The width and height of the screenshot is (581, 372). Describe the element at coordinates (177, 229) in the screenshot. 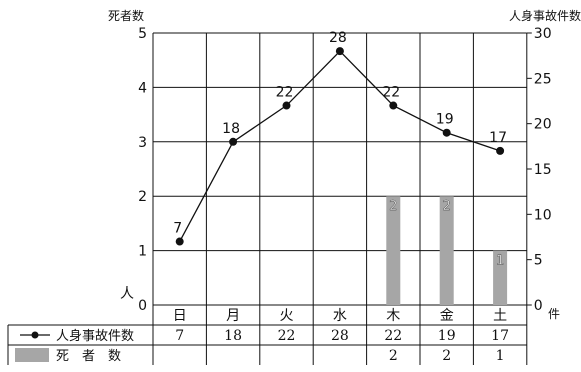

I see `accident-point-label: 7` at that location.